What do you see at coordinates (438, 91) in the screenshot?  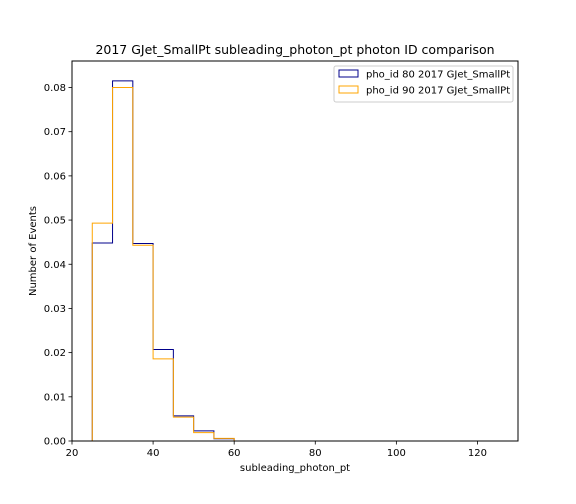 I see `legend-label-2: pho_id 90 2017 GJet_SmallPt` at bounding box center [438, 91].